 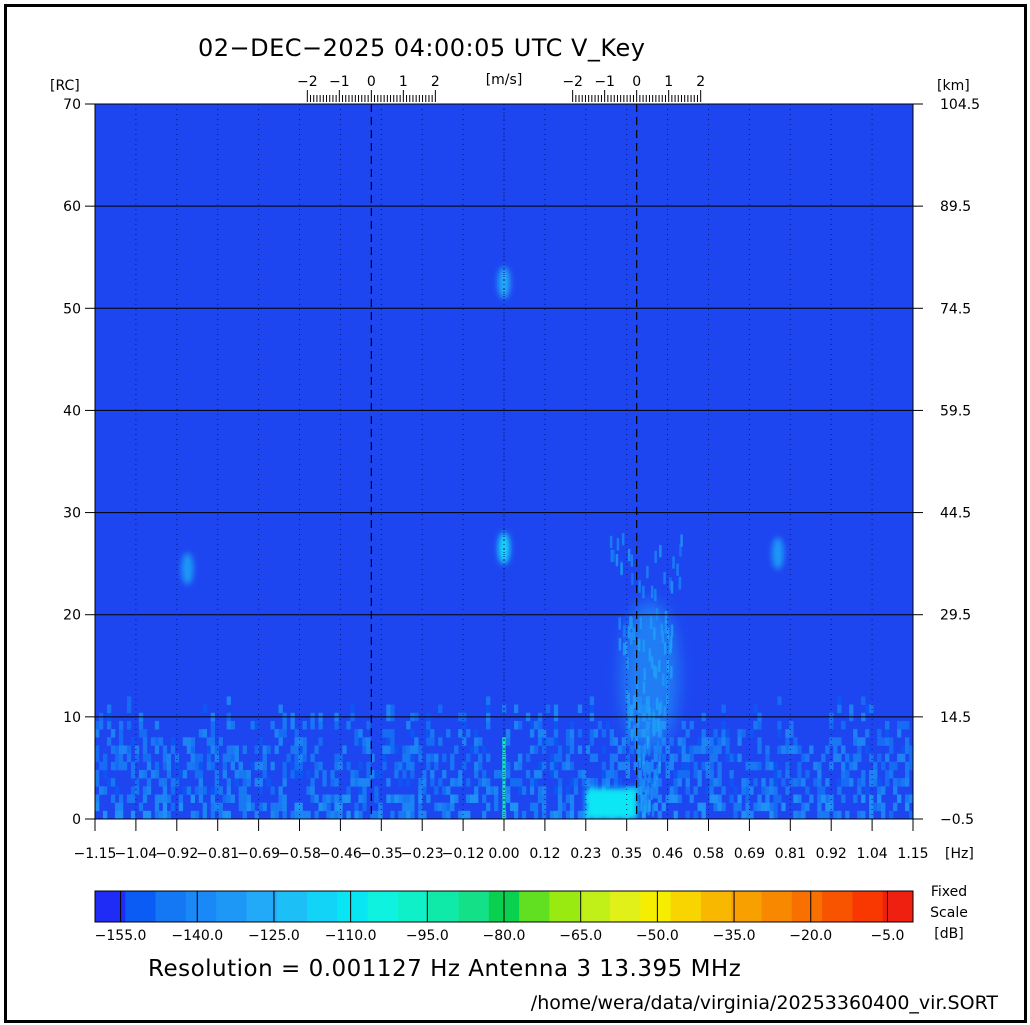 What do you see at coordinates (307, 82) in the screenshot?
I see `velocity-tick-label: −2` at bounding box center [307, 82].